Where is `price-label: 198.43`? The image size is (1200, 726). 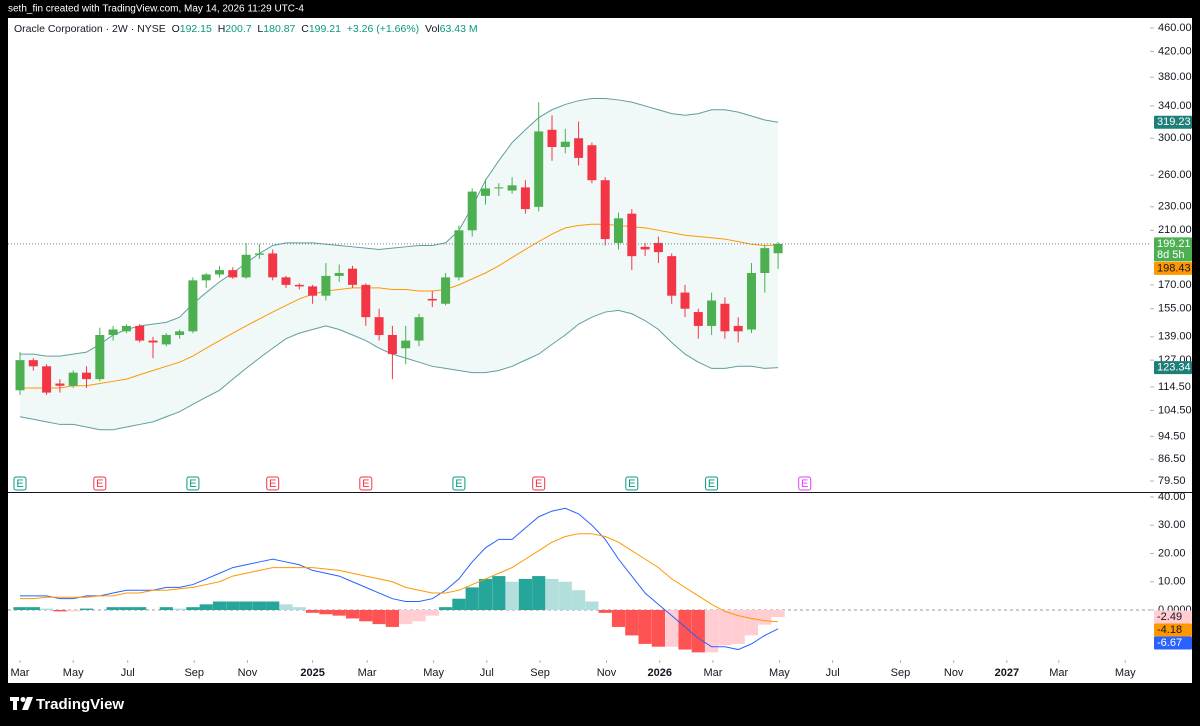 price-label: 198.43 is located at coordinates (1174, 268).